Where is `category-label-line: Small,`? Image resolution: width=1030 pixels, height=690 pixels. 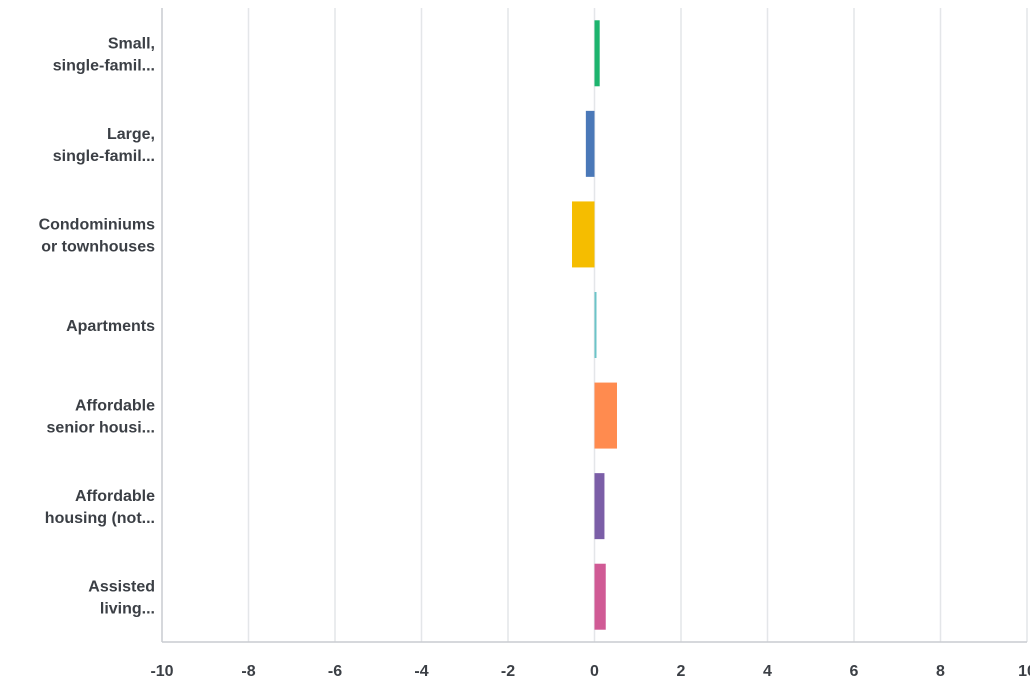 category-label-line: Small, is located at coordinates (131, 43).